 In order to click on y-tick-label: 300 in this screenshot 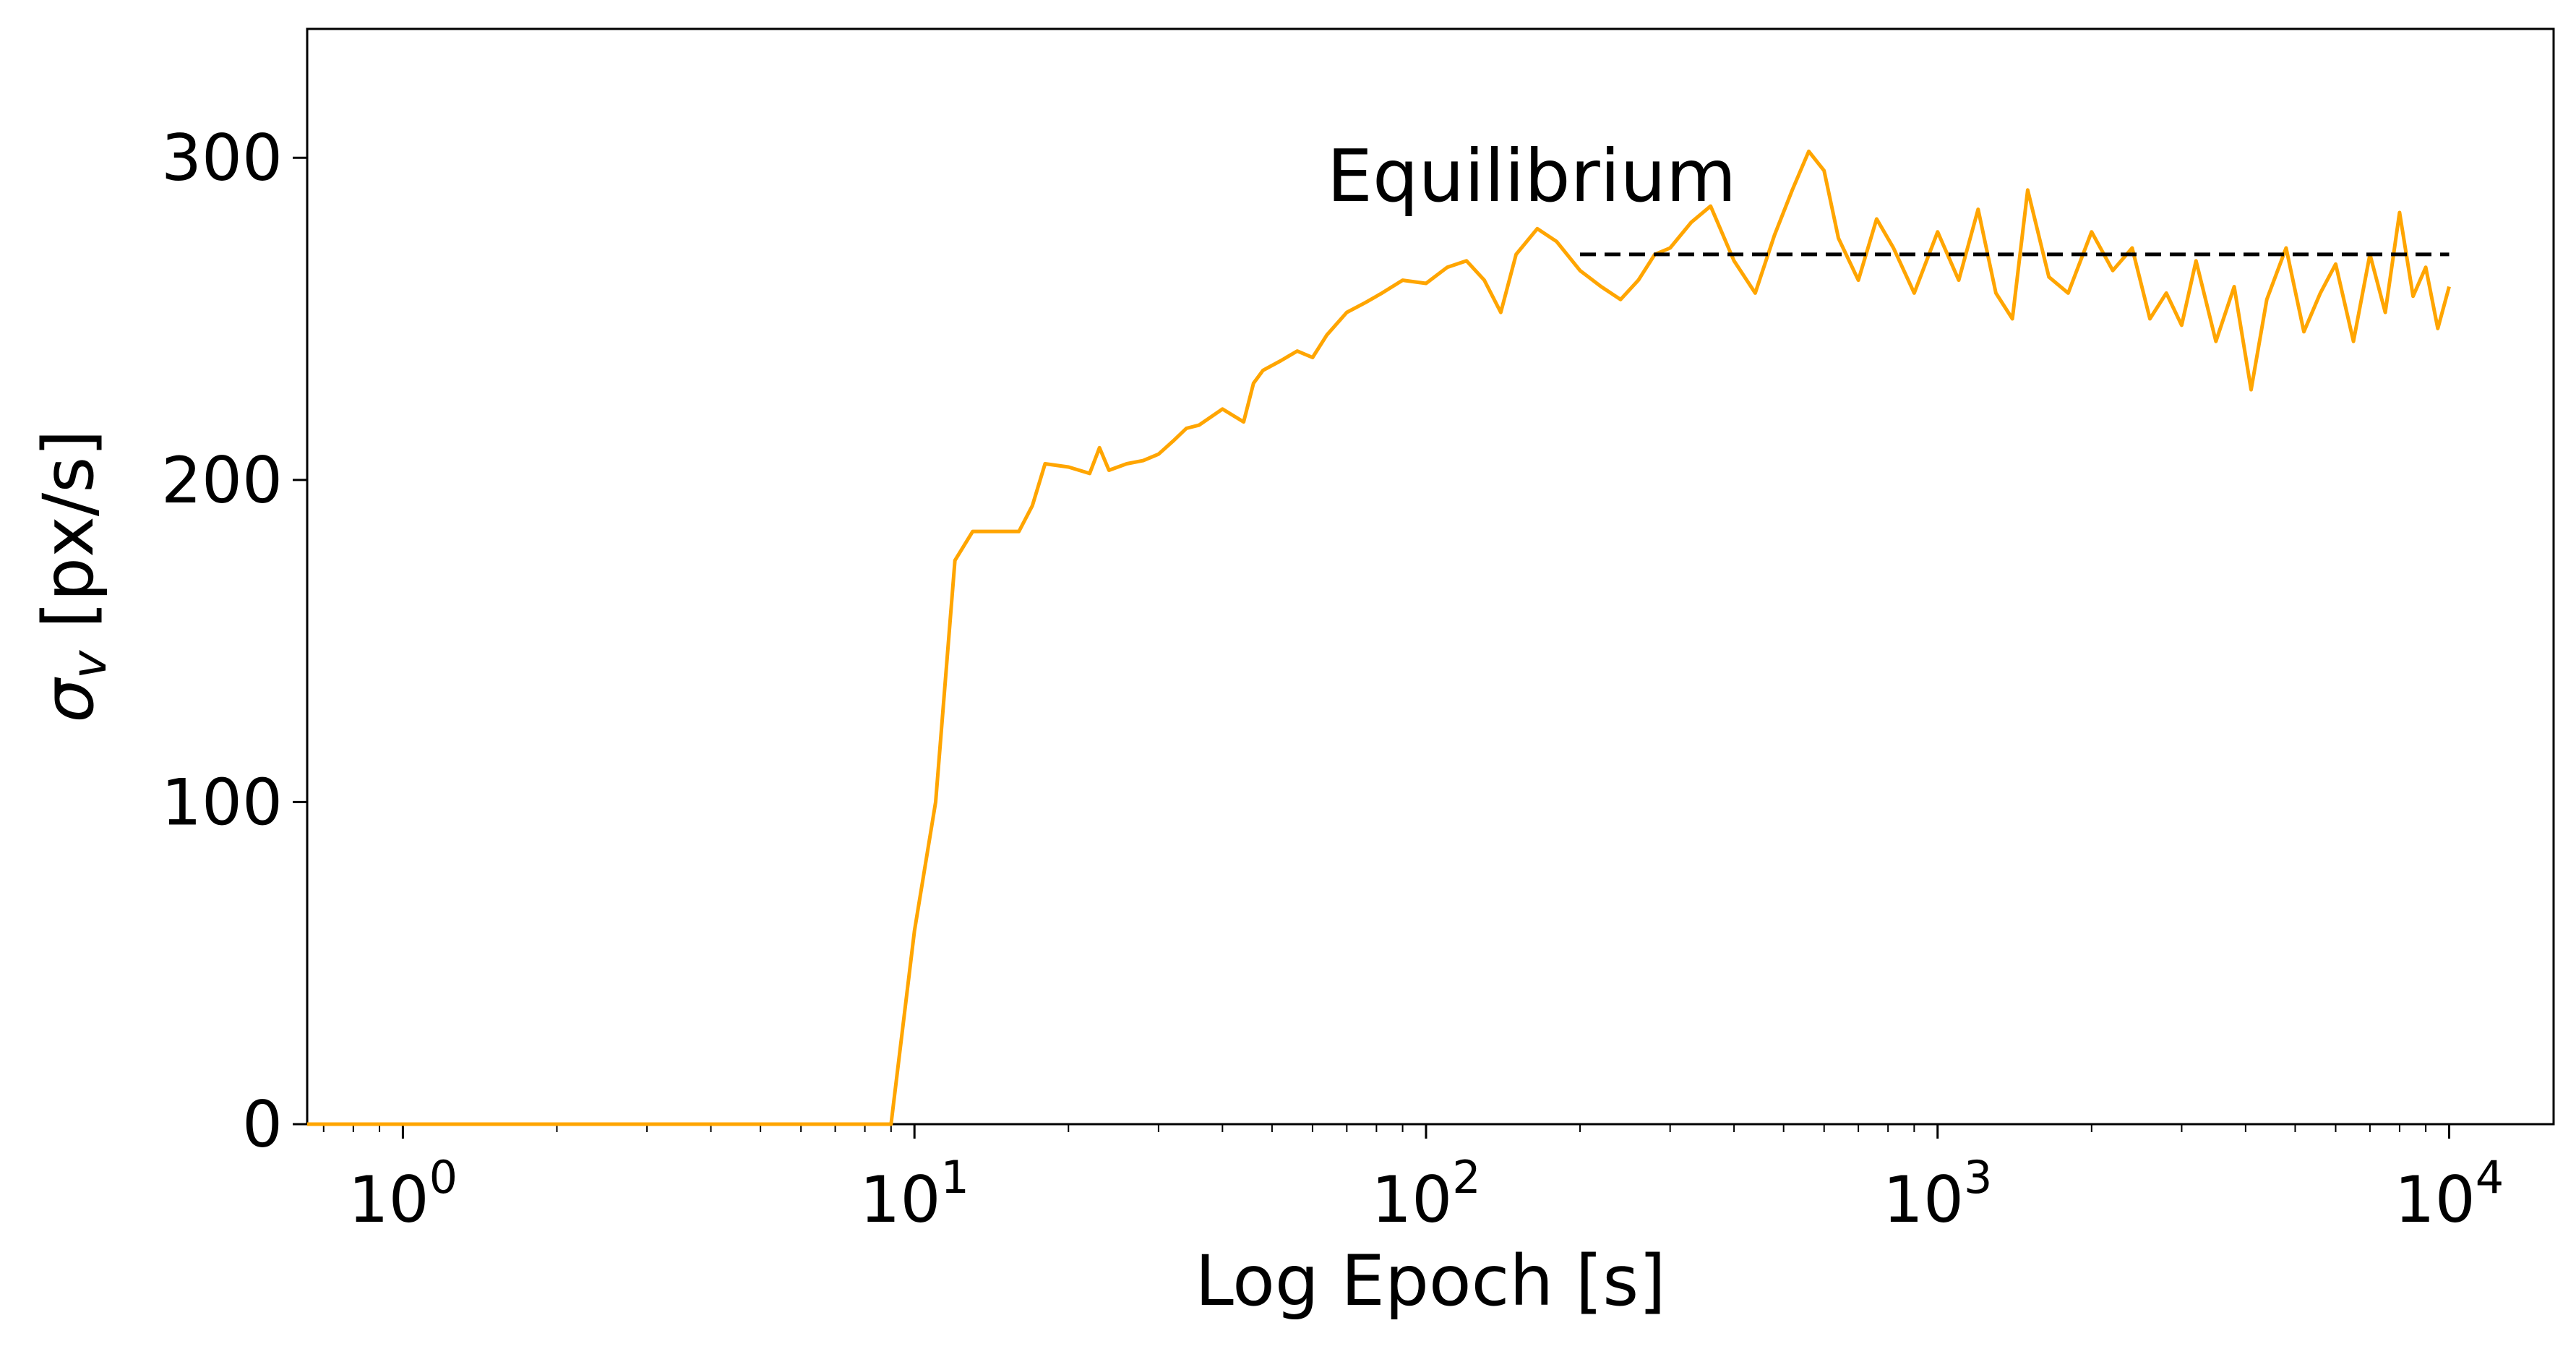, I will do `click(222, 158)`.